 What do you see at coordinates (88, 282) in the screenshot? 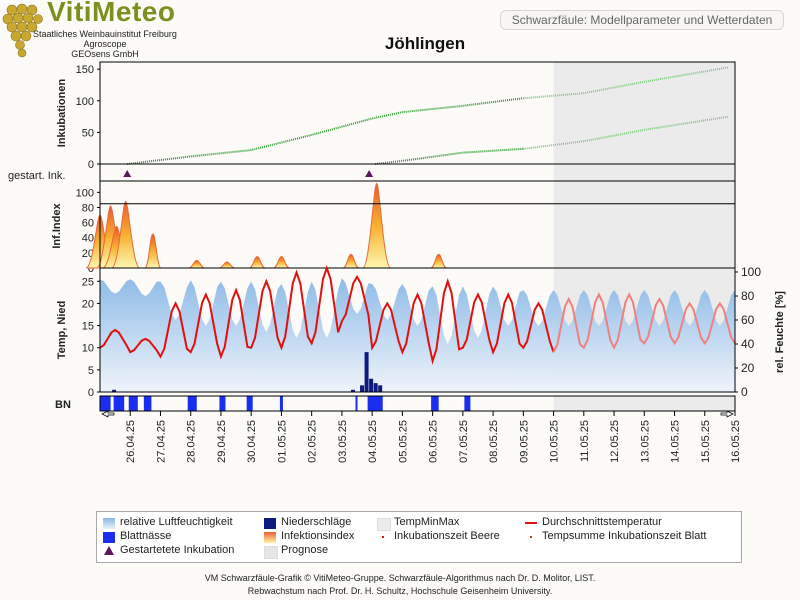
I see `y-tick-label: 25` at bounding box center [88, 282].